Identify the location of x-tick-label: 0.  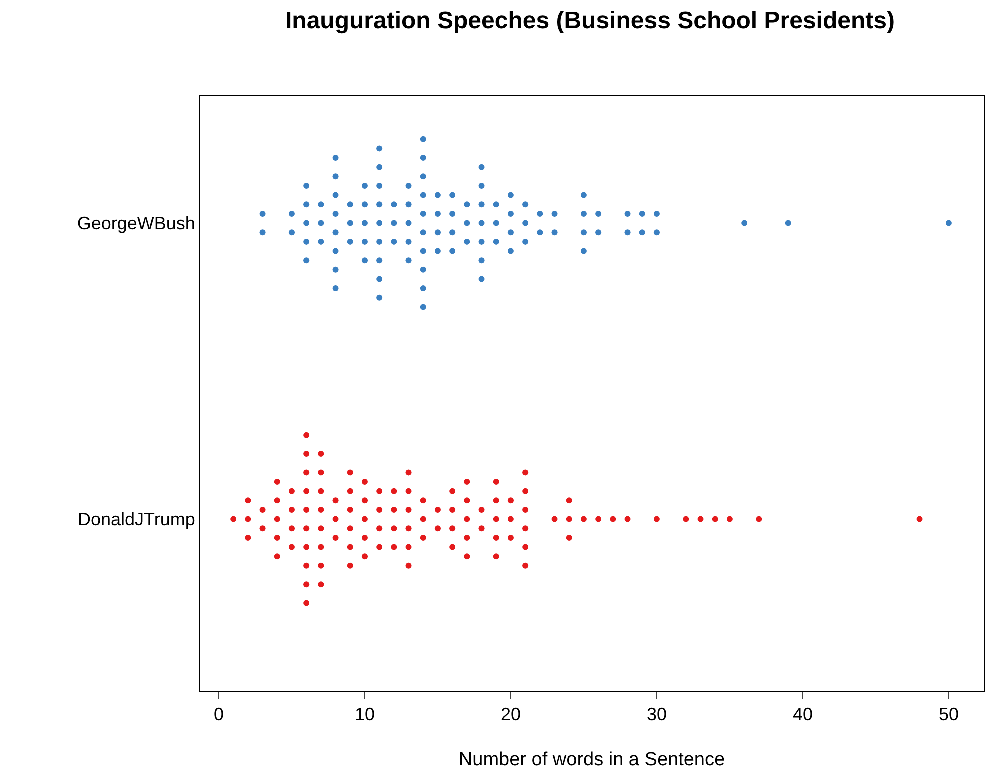
(219, 714).